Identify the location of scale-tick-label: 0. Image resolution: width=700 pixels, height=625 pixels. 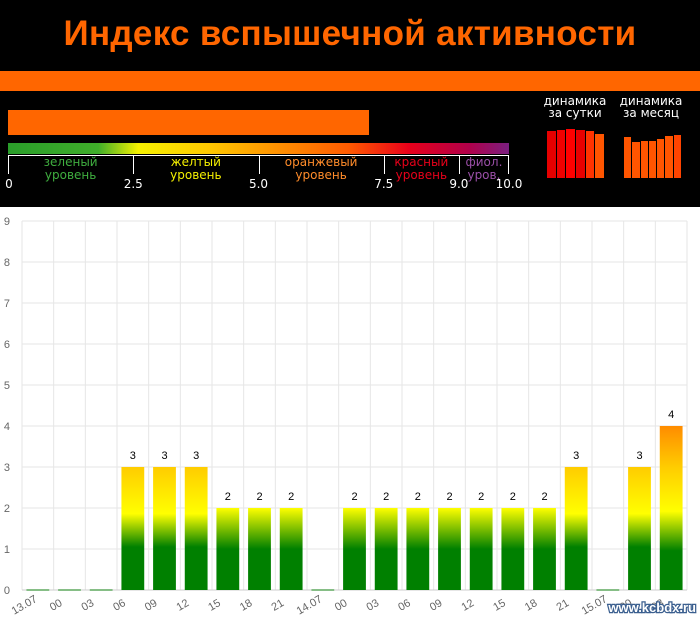
(9, 184).